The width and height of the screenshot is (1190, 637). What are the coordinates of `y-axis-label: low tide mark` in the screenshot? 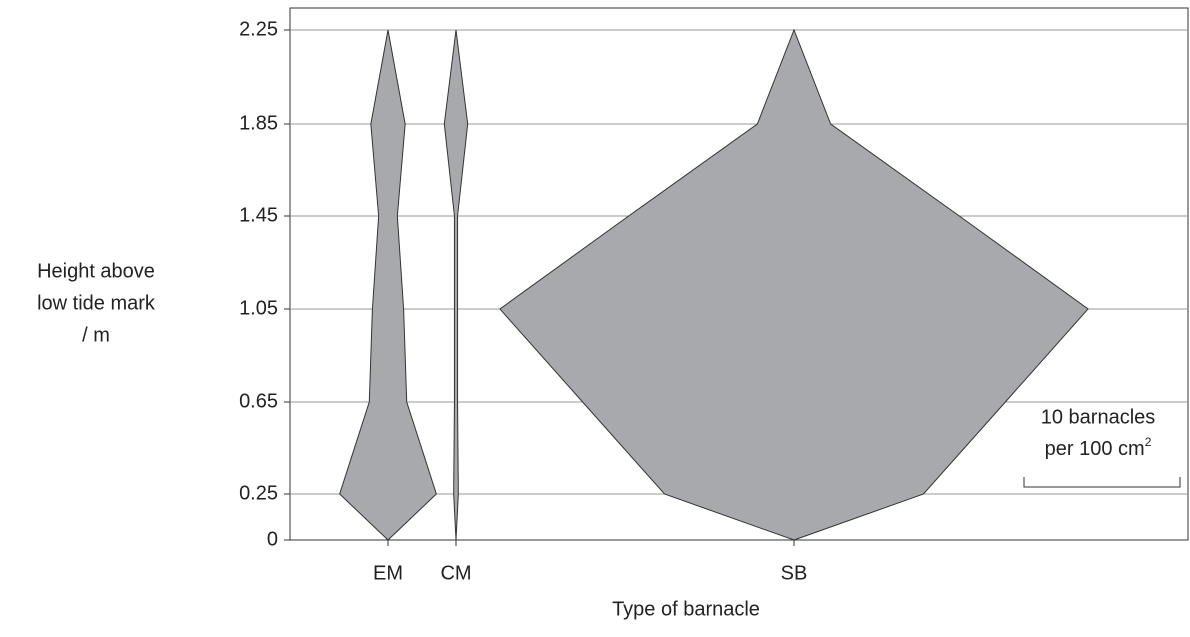 It's located at (96, 303).